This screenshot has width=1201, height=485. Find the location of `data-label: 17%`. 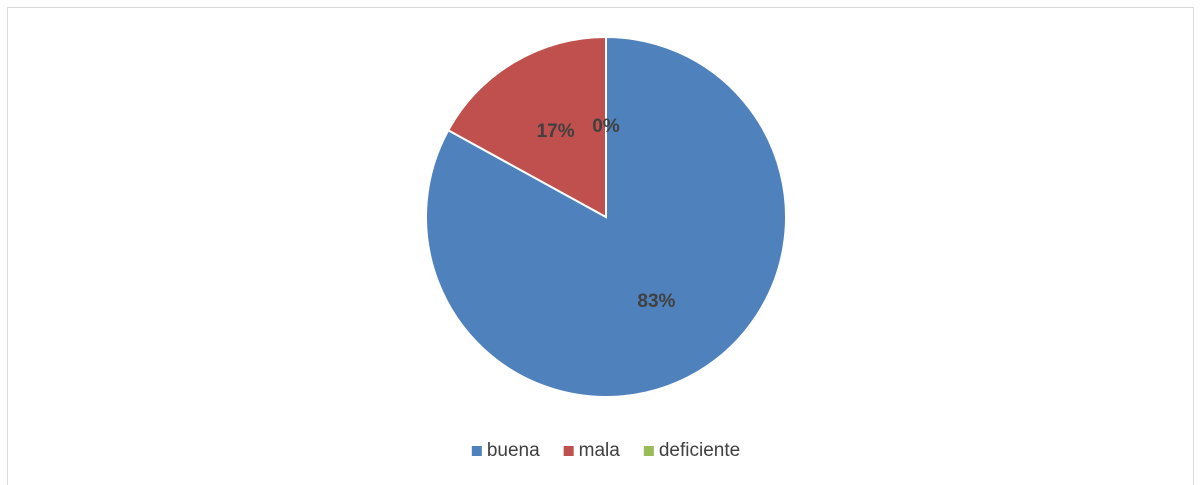

data-label: 17% is located at coordinates (556, 131).